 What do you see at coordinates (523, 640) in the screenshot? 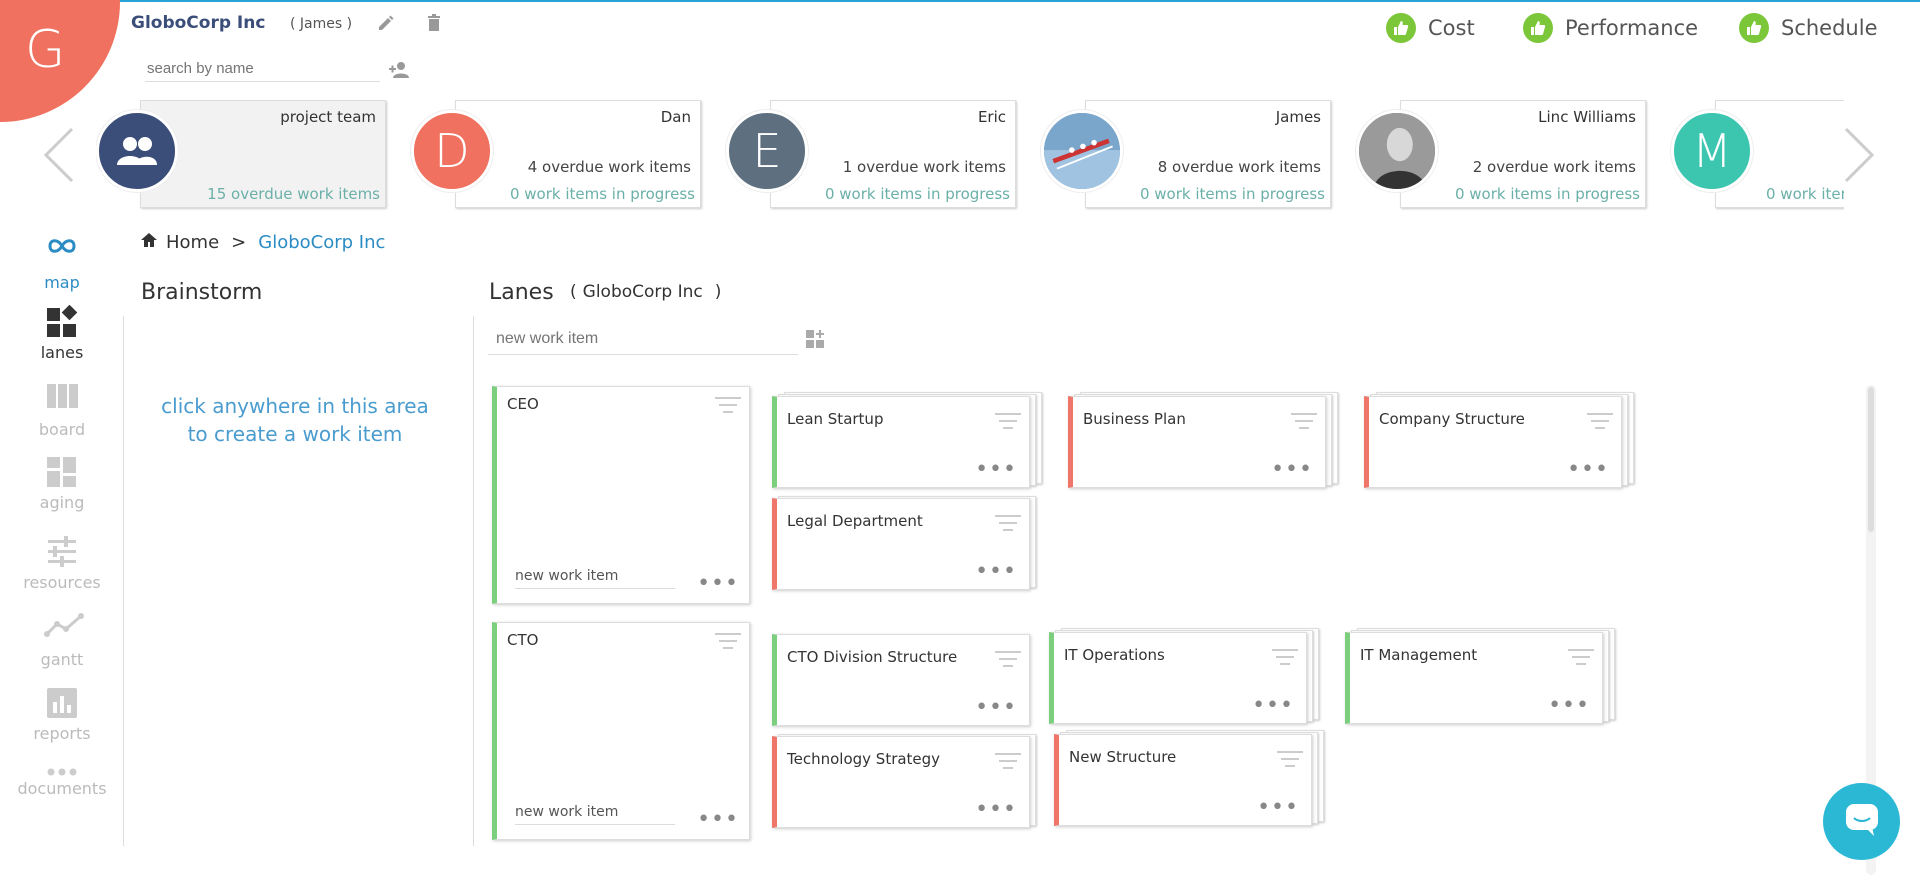
I see `lane-title: CTO` at bounding box center [523, 640].